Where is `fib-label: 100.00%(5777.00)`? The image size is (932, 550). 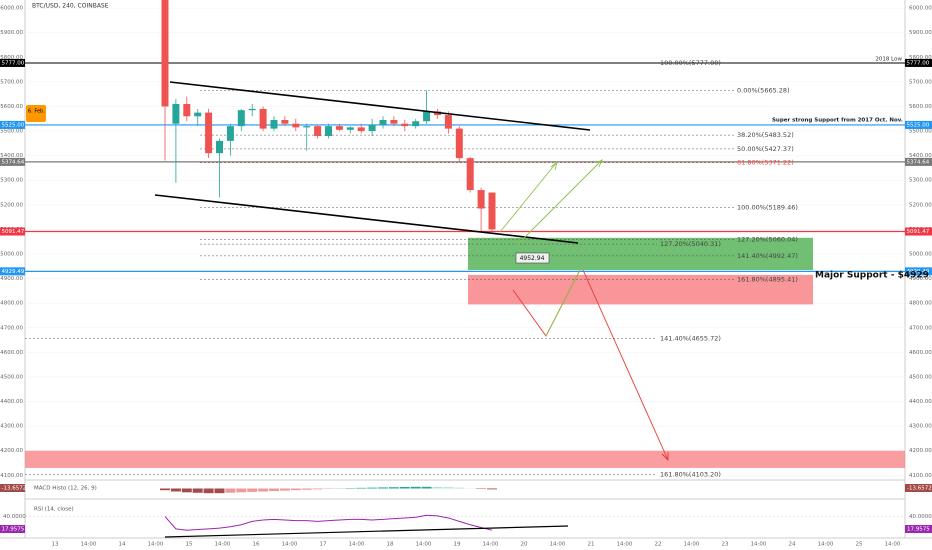 fib-label: 100.00%(5777.00) is located at coordinates (690, 63).